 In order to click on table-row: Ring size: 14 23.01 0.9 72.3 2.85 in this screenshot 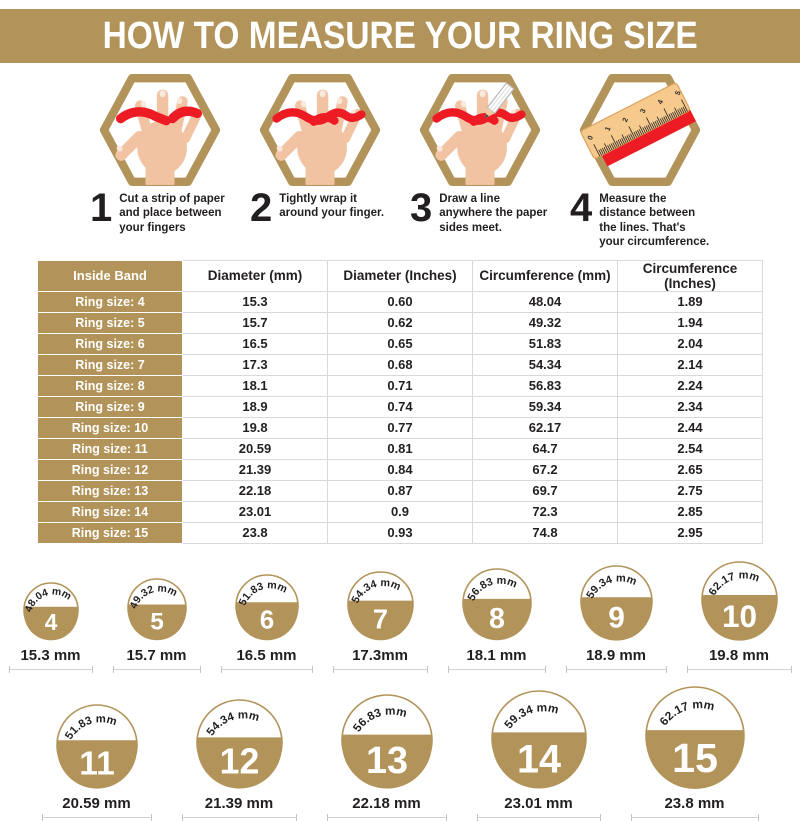, I will do `click(400, 511)`.